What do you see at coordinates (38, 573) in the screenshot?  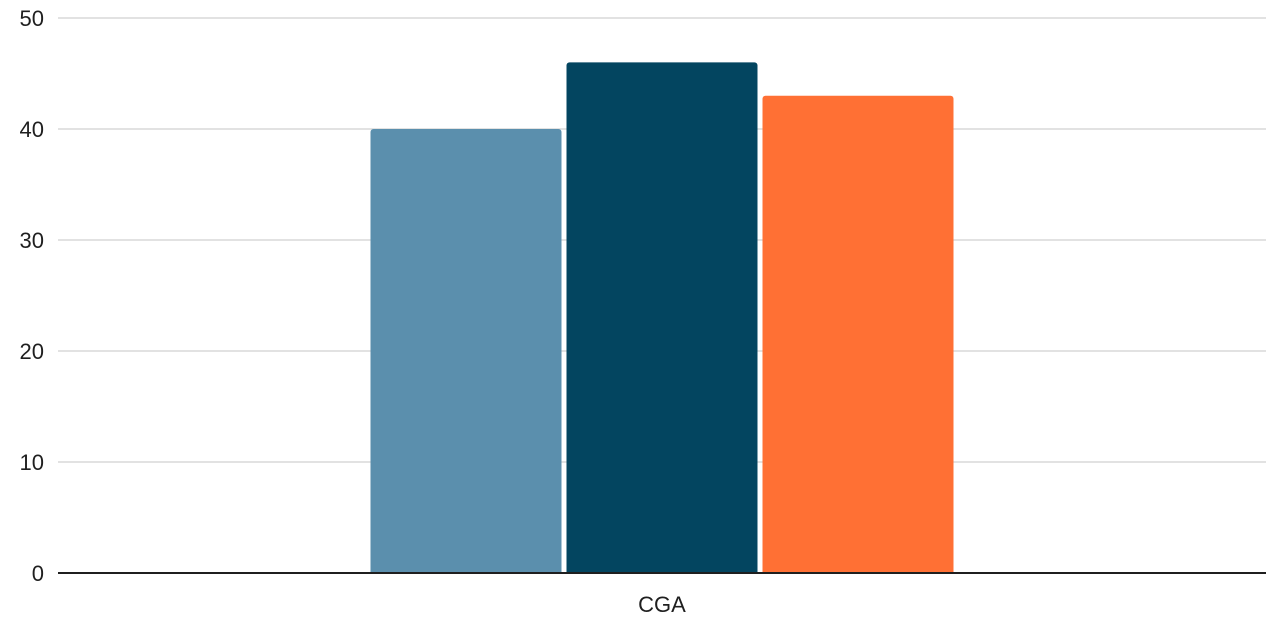 I see `y-tick-label-0: 0` at bounding box center [38, 573].